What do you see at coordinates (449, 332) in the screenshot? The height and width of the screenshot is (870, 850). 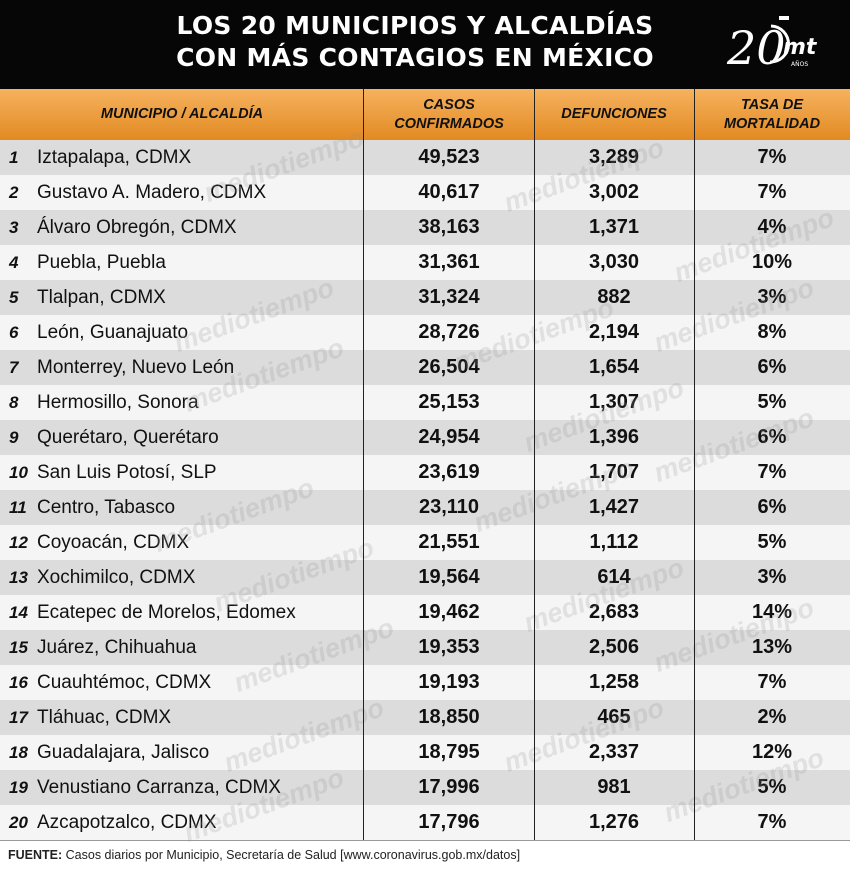 I see `casos-confirmados-cell: 28,726` at bounding box center [449, 332].